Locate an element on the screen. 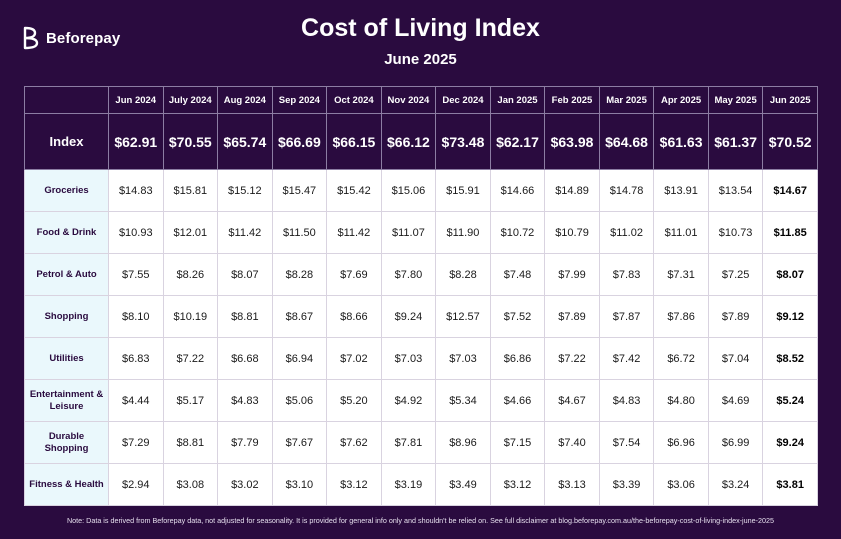 Image resolution: width=841 pixels, height=539 pixels. value-cell: $11.50 is located at coordinates (299, 232).